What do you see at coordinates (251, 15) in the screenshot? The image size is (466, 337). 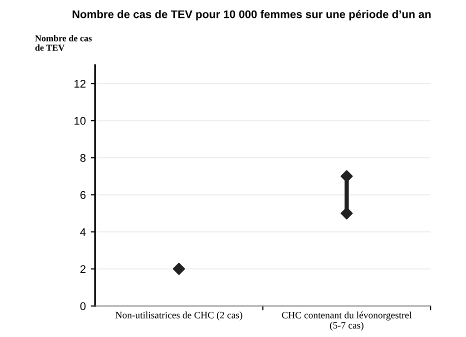 I see `chart-title: Nombre de cas de TEV pour 10 000 femmes sur une période d’un an` at bounding box center [251, 15].